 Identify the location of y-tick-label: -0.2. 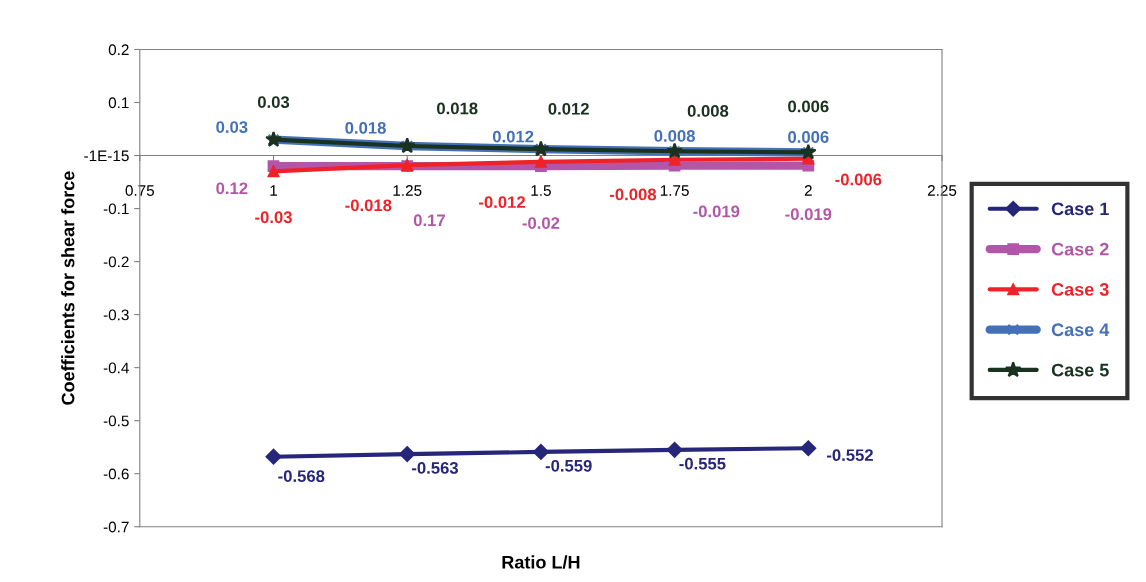
(116, 262).